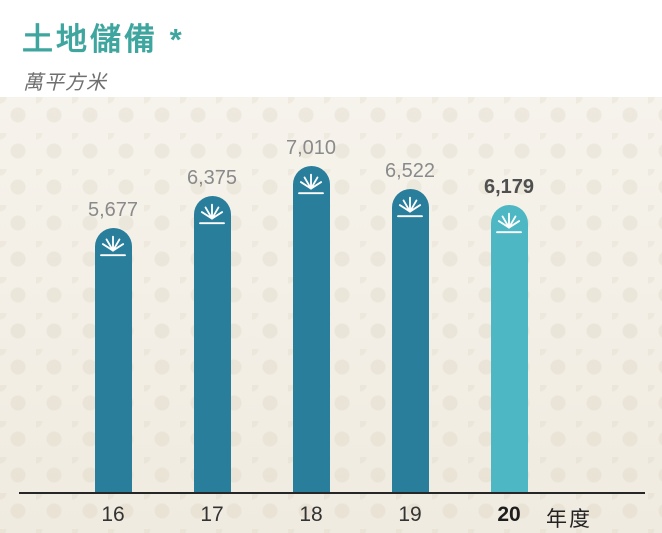  Describe the element at coordinates (113, 210) in the screenshot. I see `value-label-16: 5,677` at that location.